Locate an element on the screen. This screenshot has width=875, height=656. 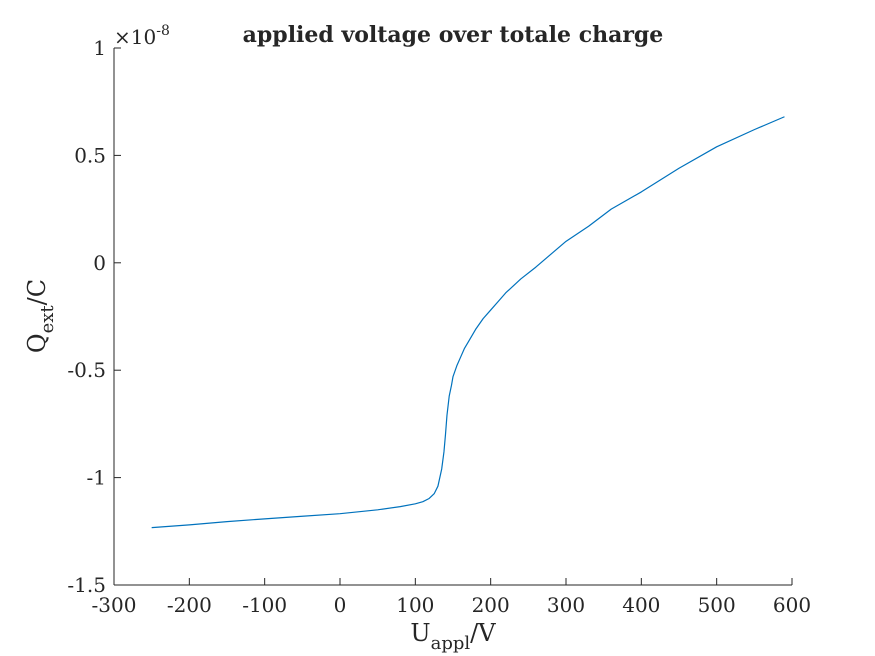
x-tick-label: 100 is located at coordinates (415, 605).